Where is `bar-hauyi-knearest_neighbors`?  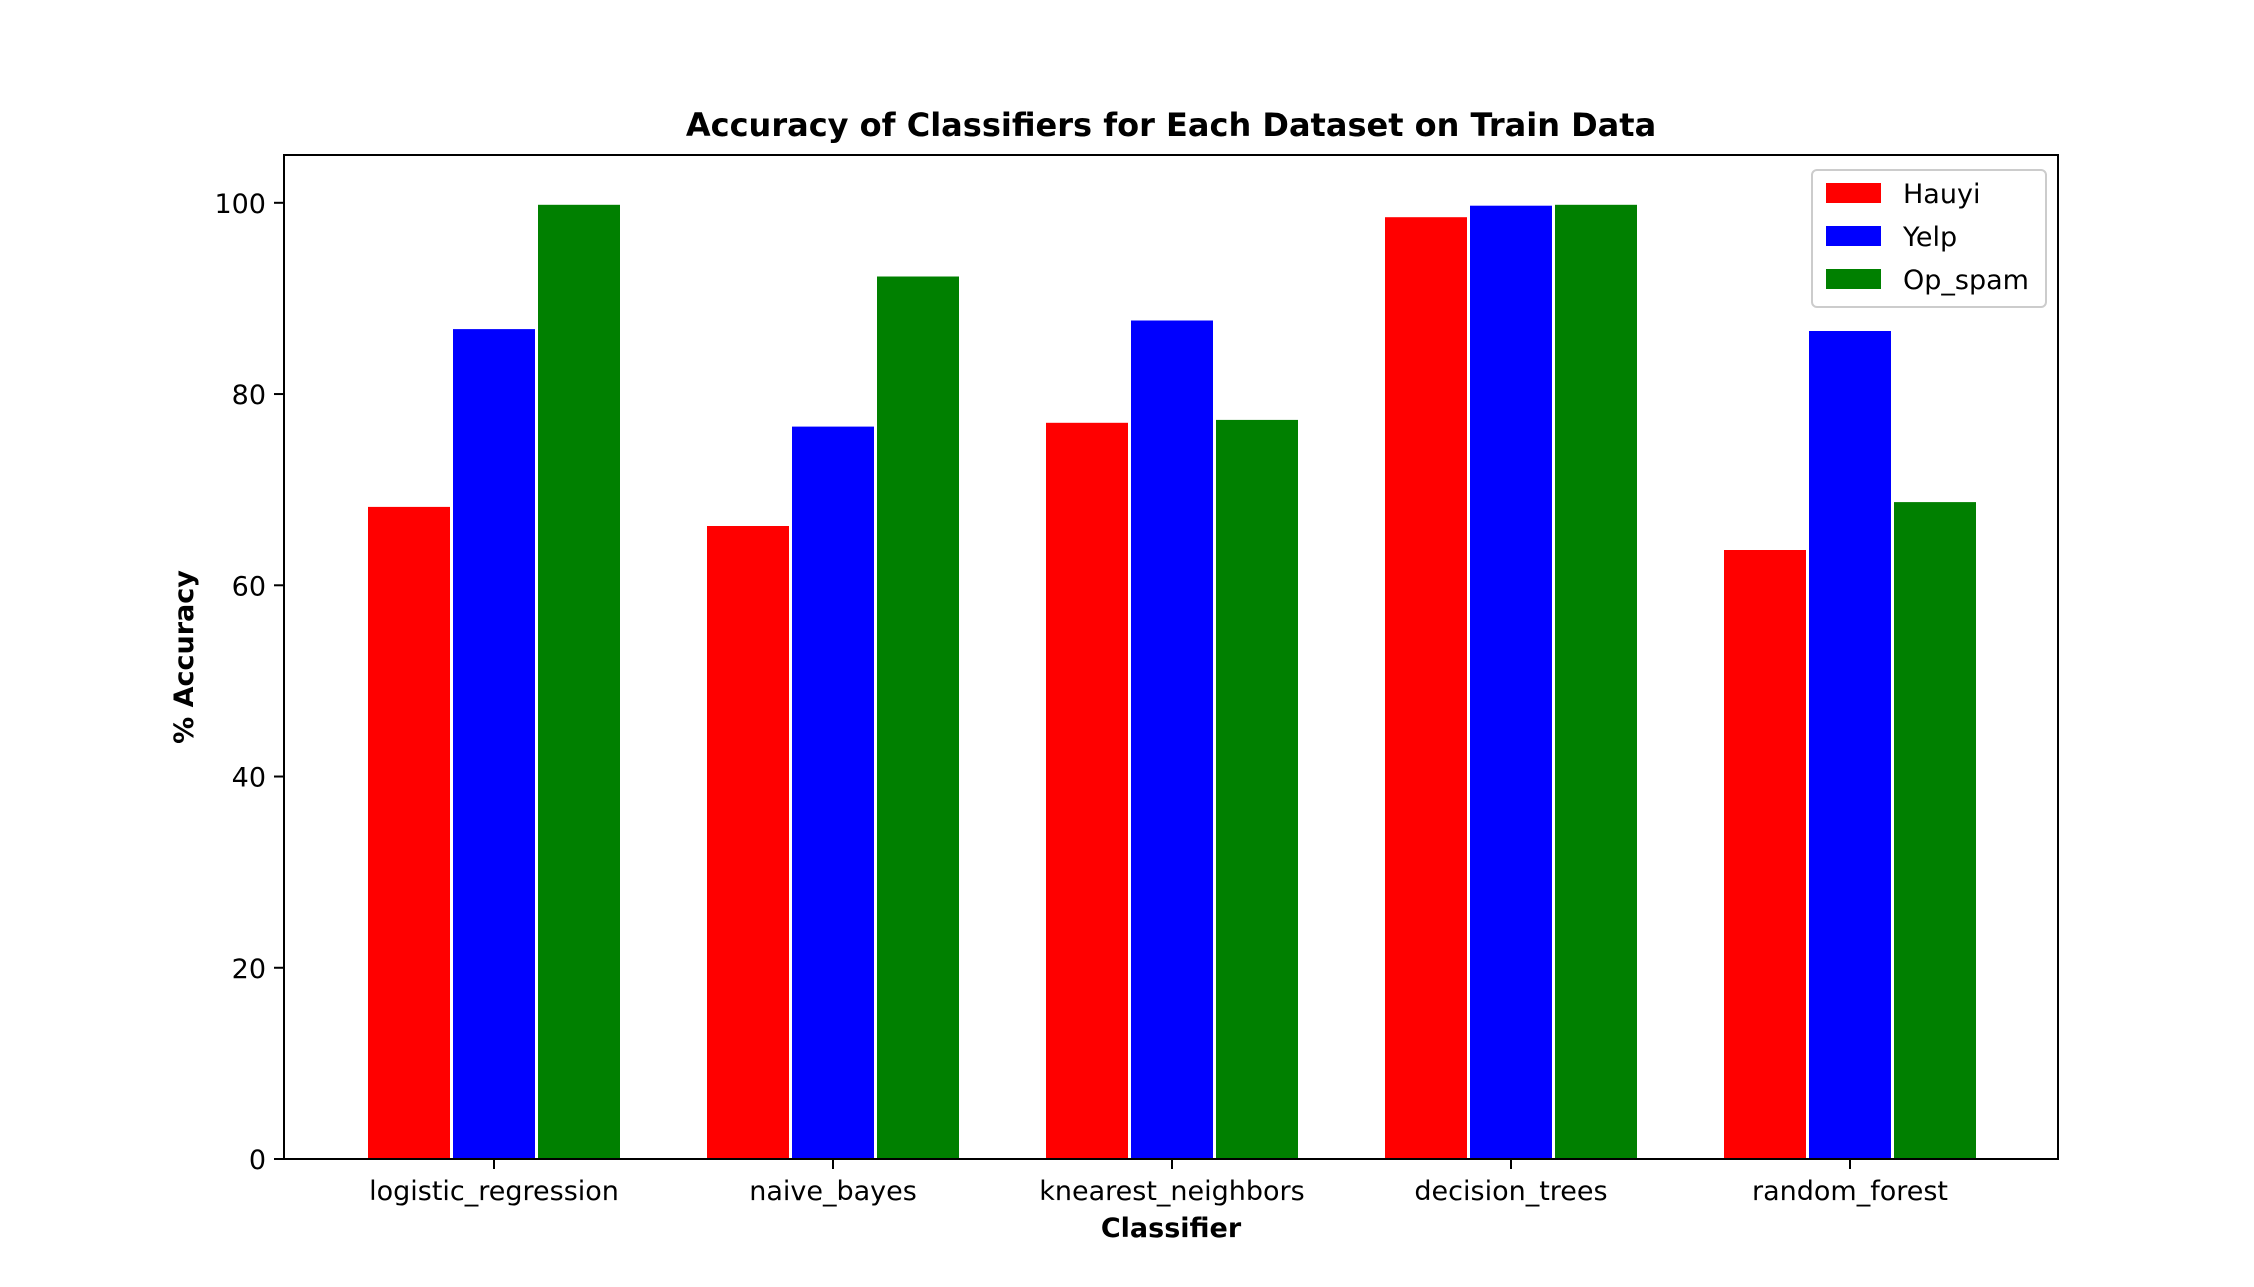
bar-hauyi-knearest_neighbors is located at coordinates (1087, 790).